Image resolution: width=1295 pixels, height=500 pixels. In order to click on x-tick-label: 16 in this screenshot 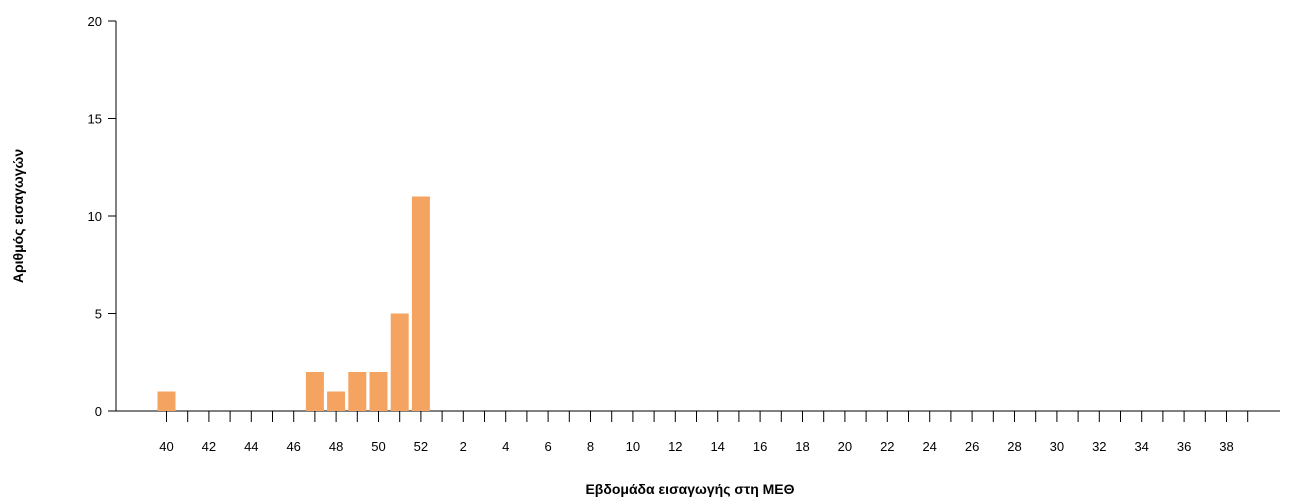, I will do `click(760, 446)`.